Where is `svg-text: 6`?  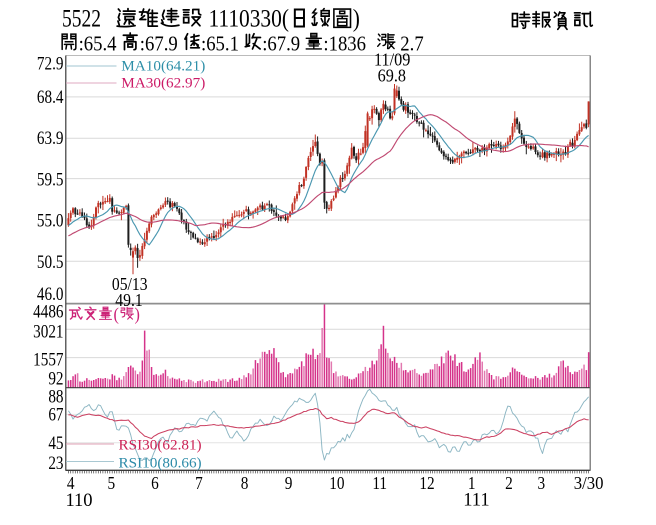
svg-text: 6 is located at coordinates (155, 483).